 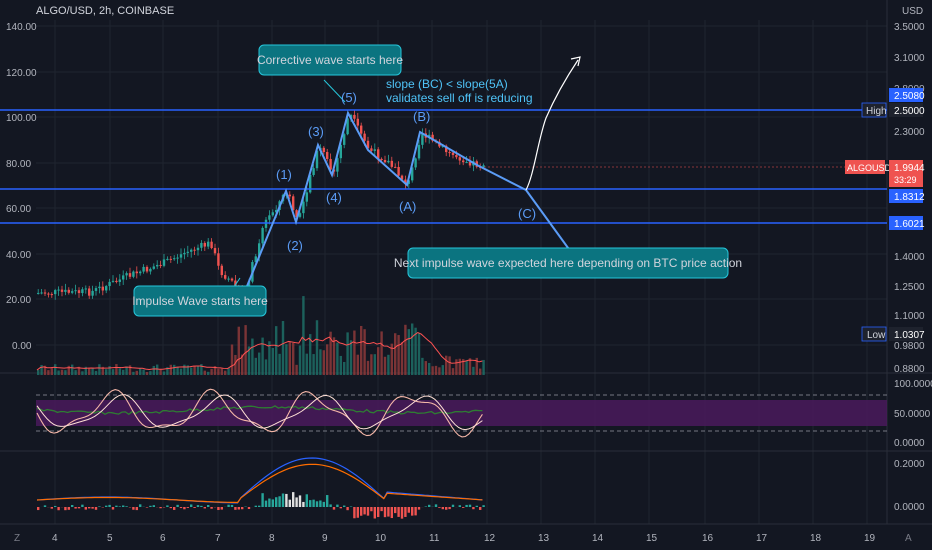 I want to click on price-tag-last, so click(x=906, y=173).